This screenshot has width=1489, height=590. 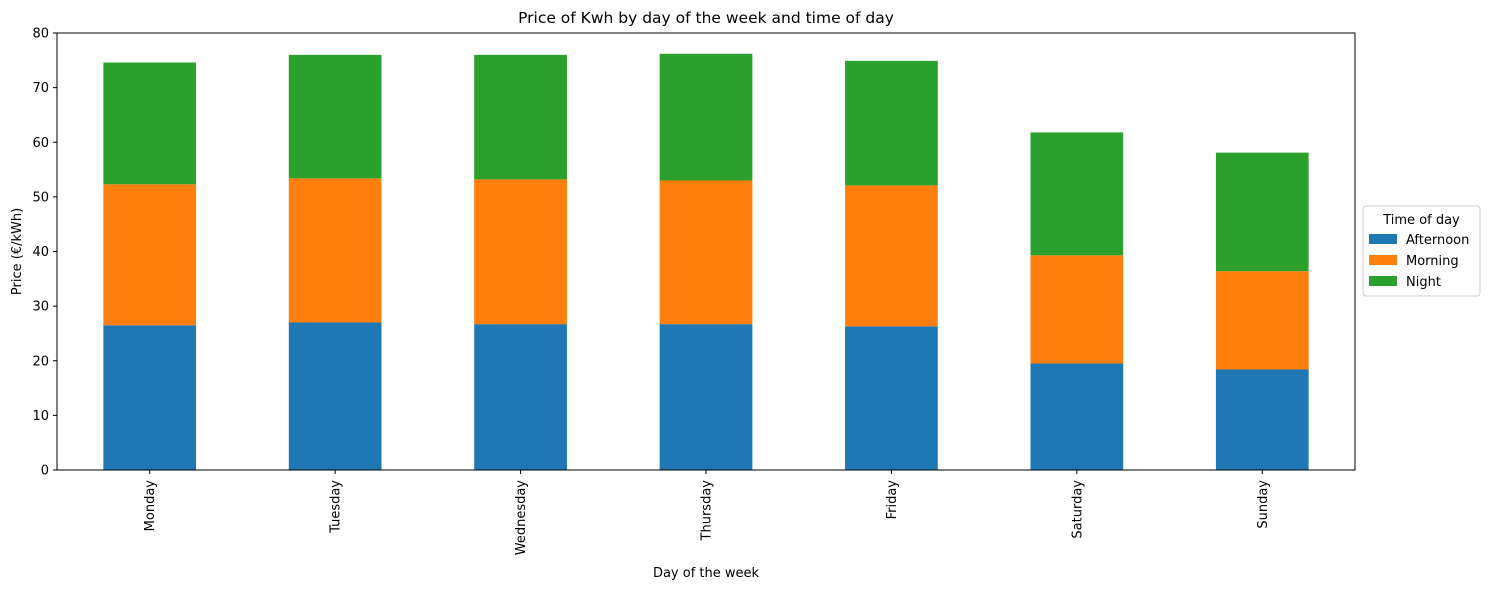 I want to click on bar-afternoon-monday, so click(x=150, y=397).